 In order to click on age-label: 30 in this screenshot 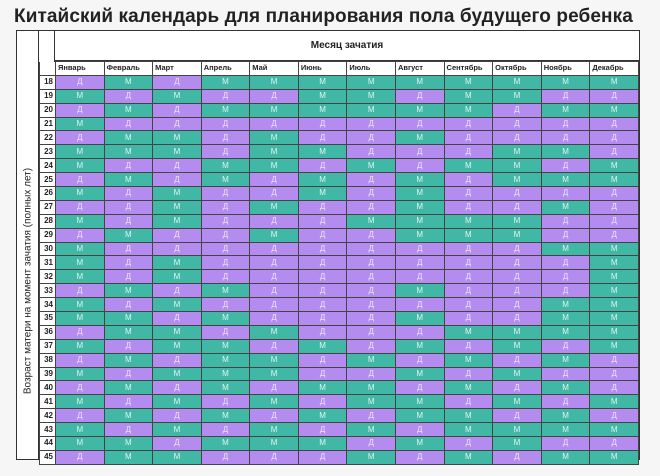, I will do `click(47, 249)`.